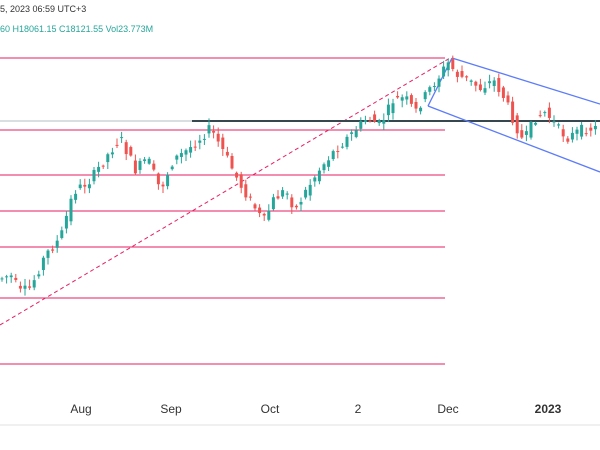 The image size is (600, 450). I want to click on x-tick-label: Oct, so click(270, 409).